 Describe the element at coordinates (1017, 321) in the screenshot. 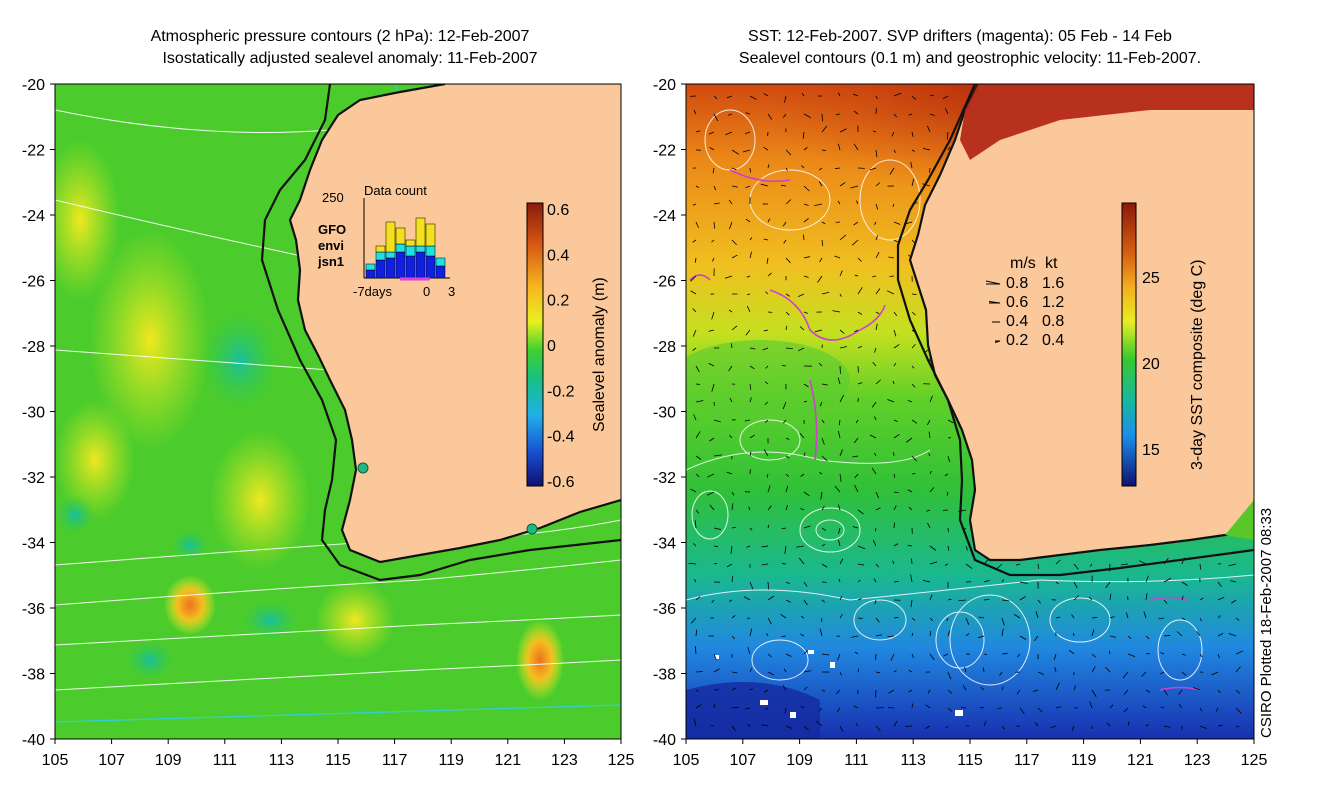

I see `velocity-legend-ms: 0.4` at that location.